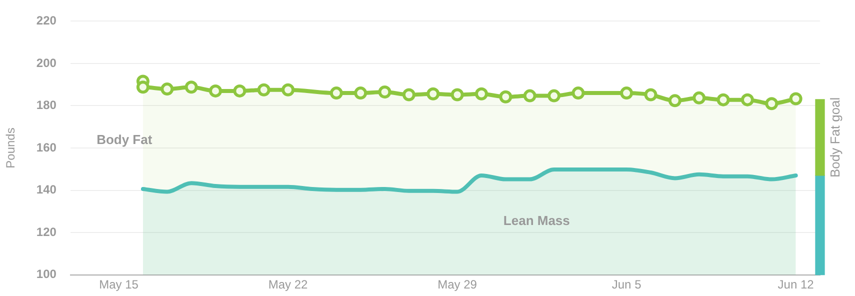 The height and width of the screenshot is (296, 855). What do you see at coordinates (46, 147) in the screenshot?
I see `y-tick-label: 160` at bounding box center [46, 147].